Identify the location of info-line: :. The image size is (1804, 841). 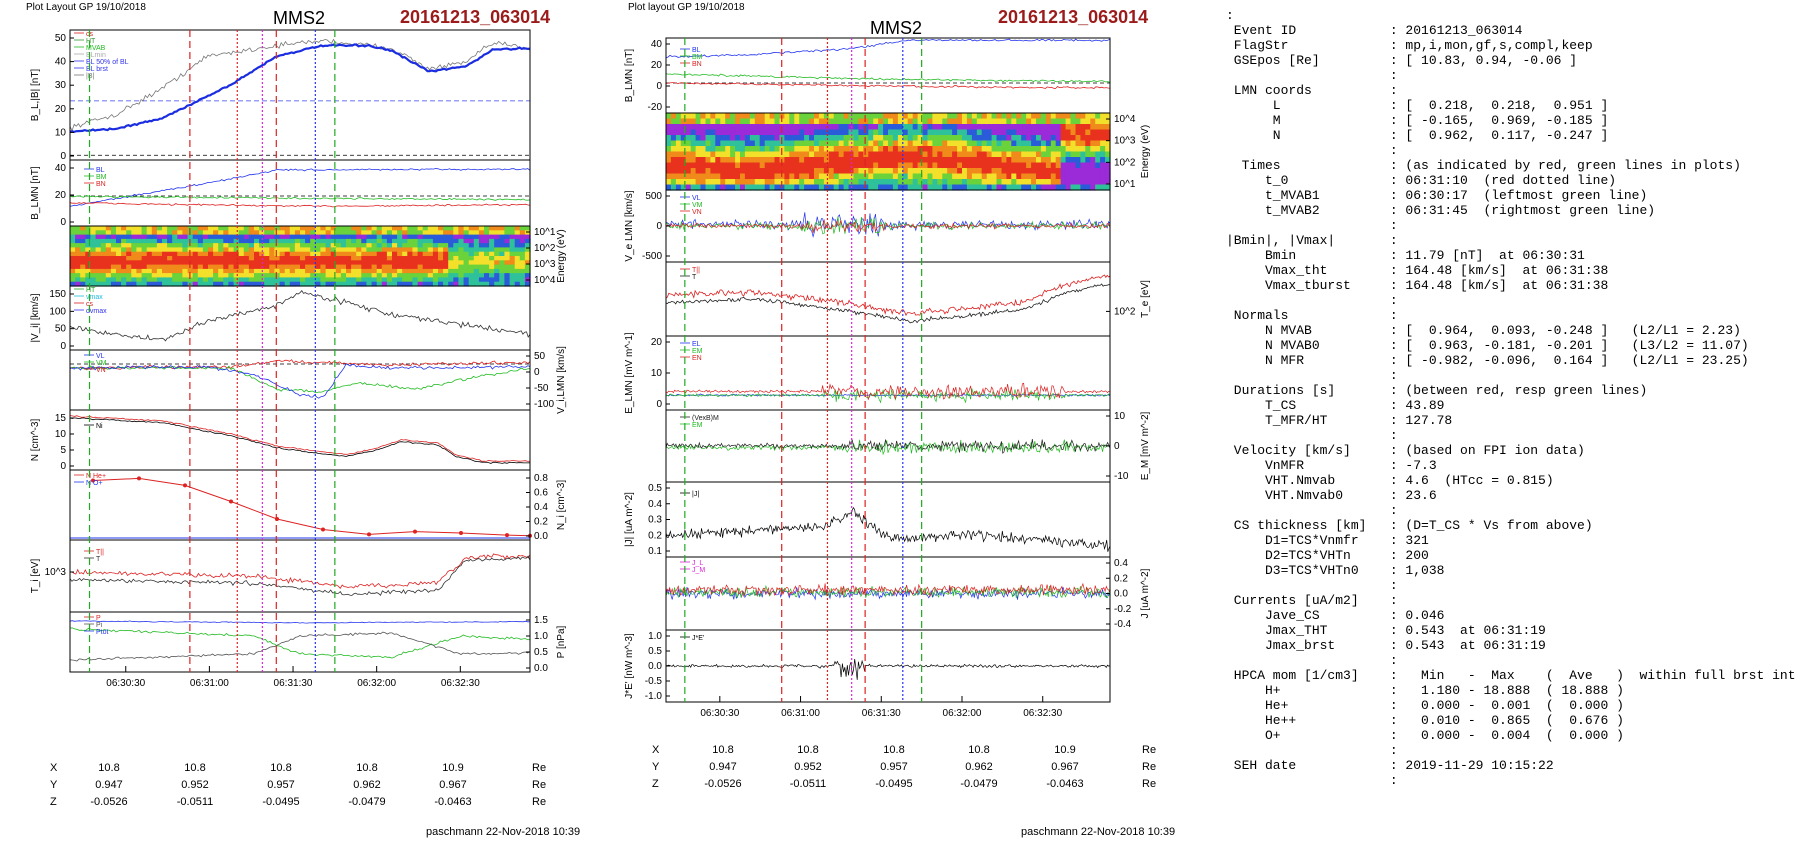
(1393, 510).